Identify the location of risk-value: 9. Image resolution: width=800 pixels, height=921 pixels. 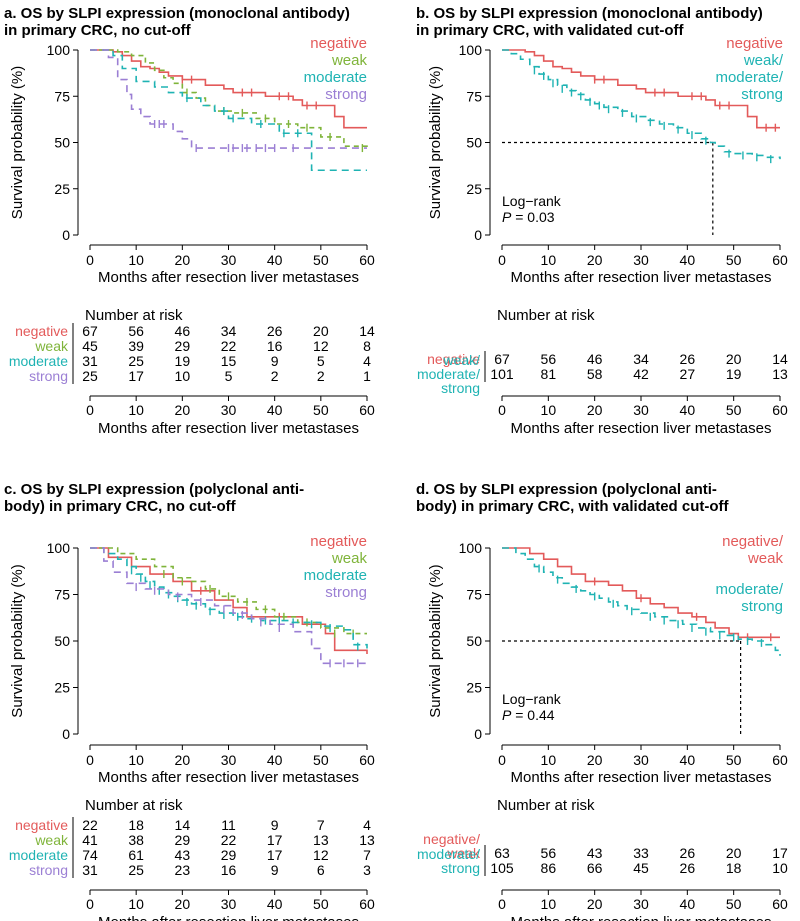
(275, 361).